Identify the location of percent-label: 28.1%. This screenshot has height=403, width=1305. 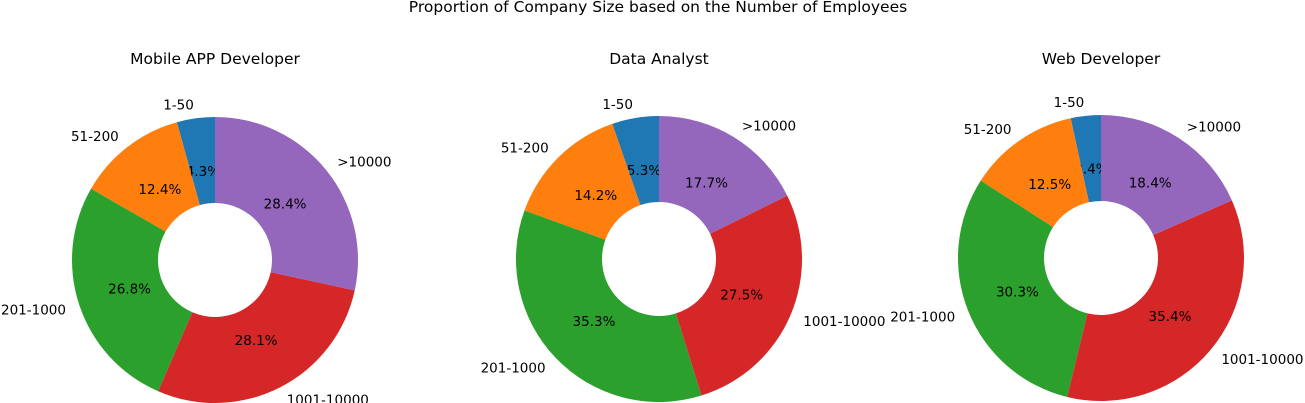
(256, 341).